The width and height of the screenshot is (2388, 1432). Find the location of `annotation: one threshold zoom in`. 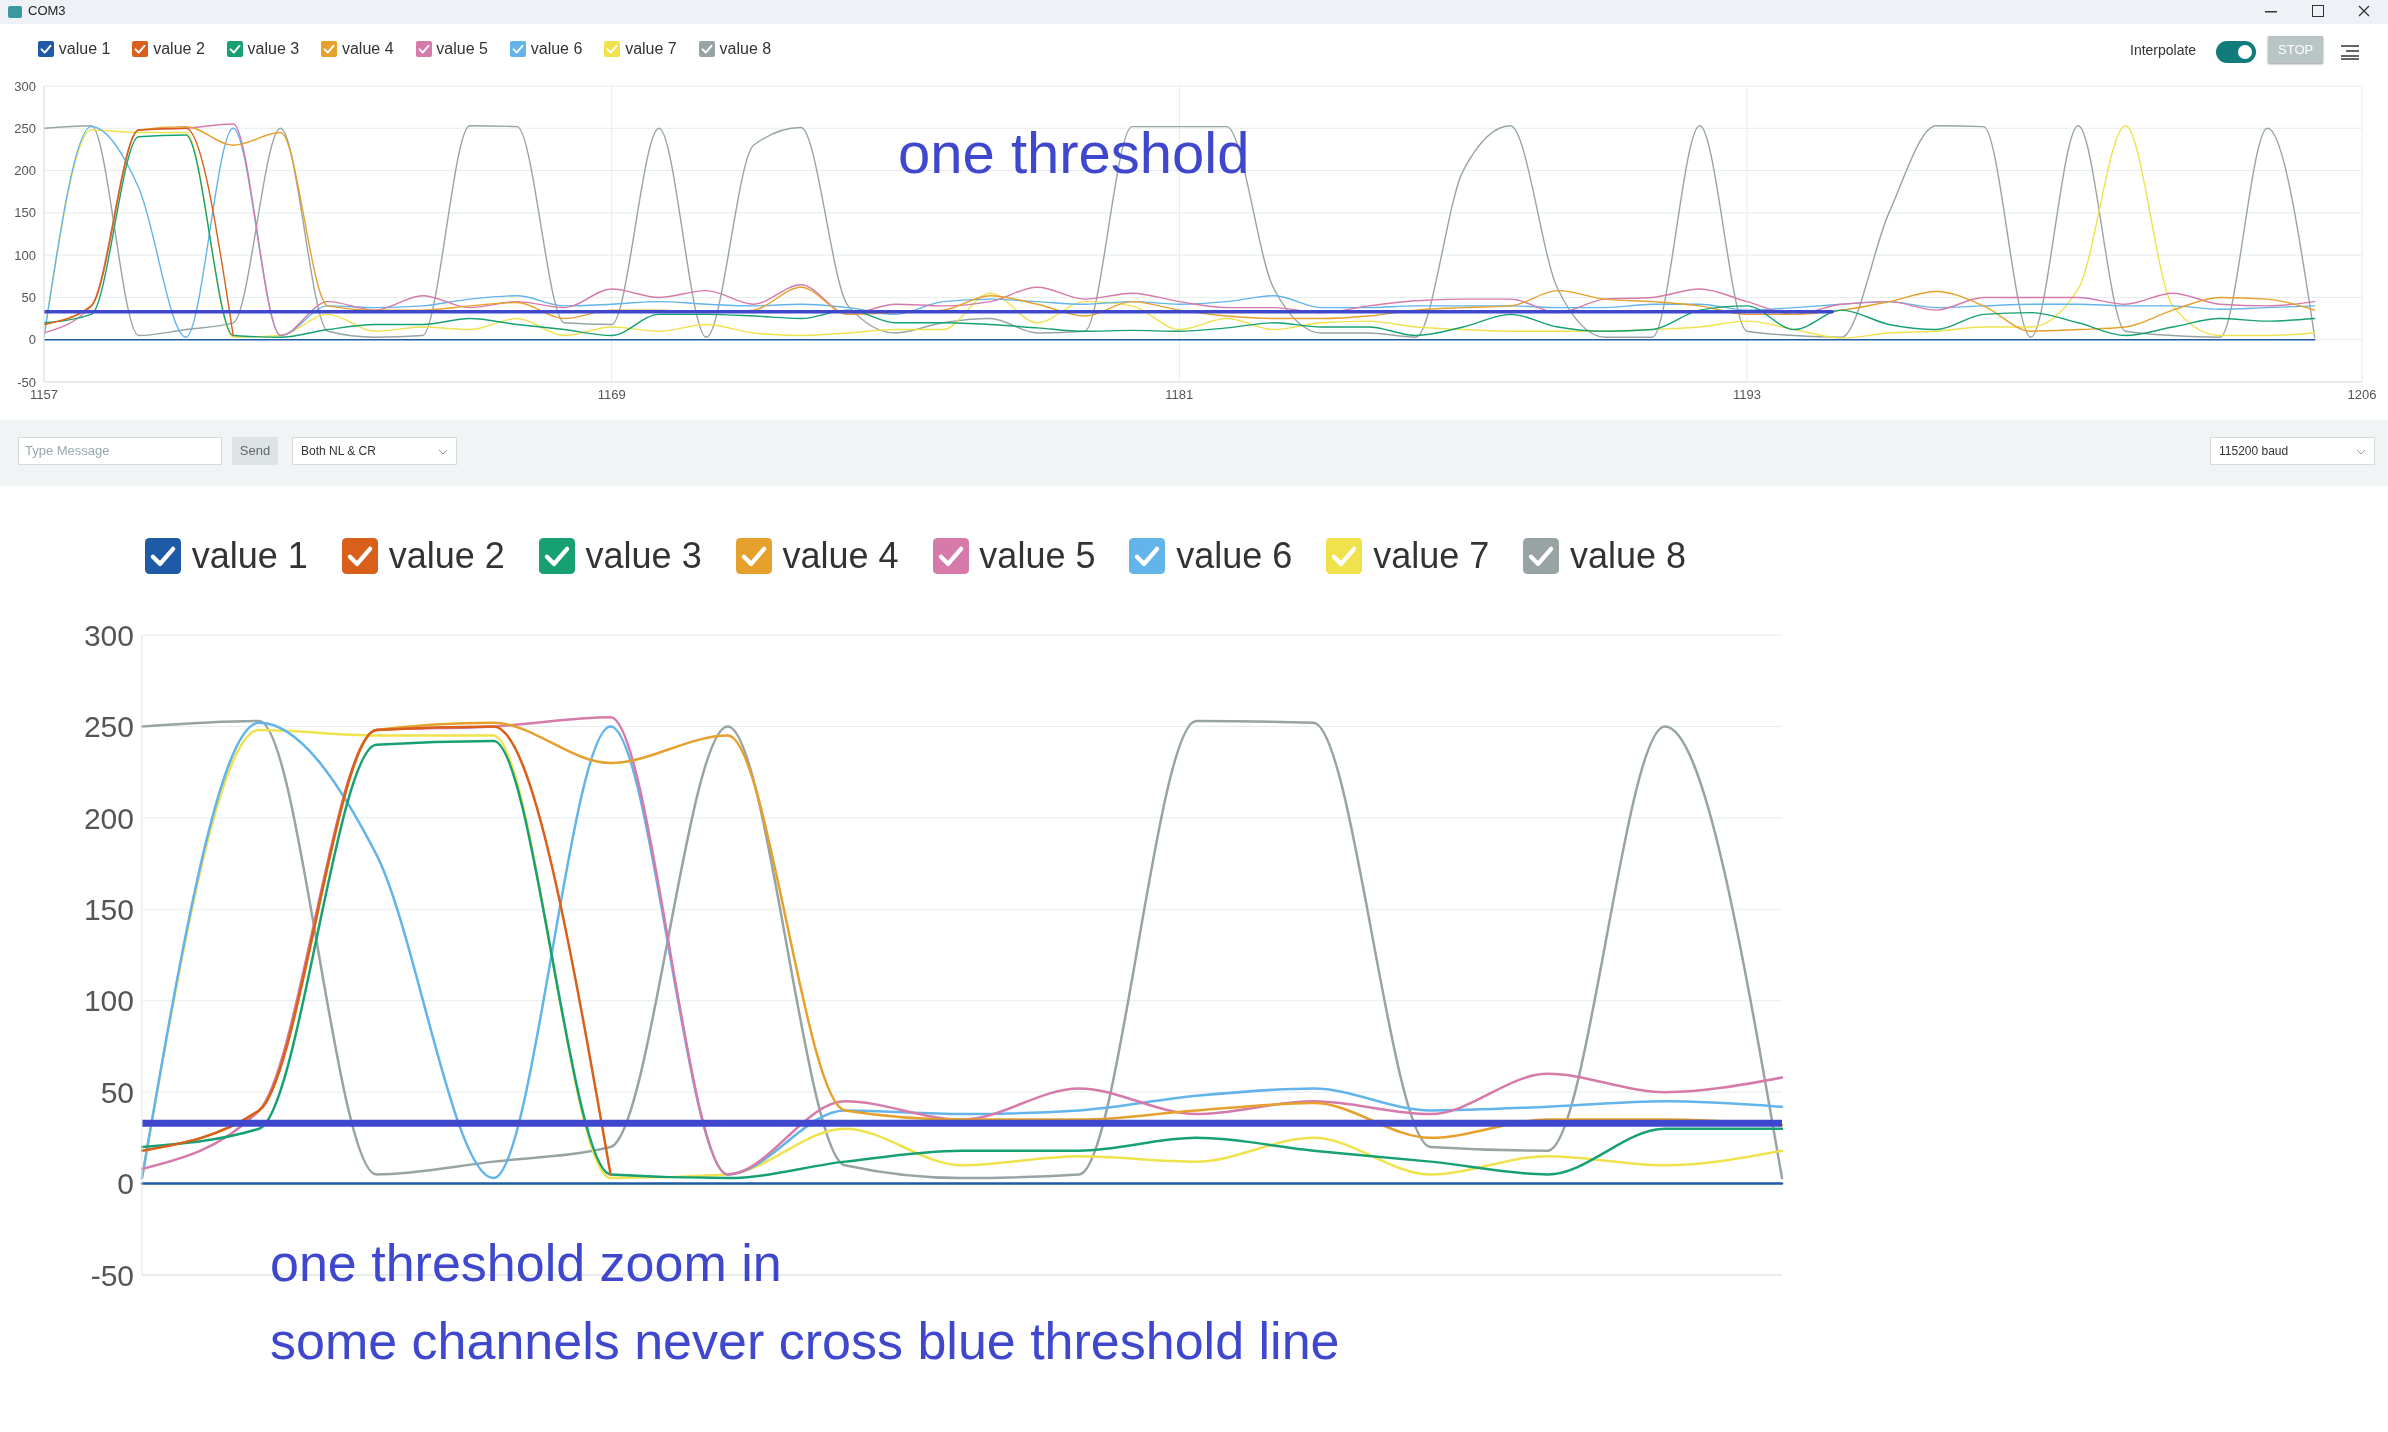

annotation: one threshold zoom in is located at coordinates (526, 1263).